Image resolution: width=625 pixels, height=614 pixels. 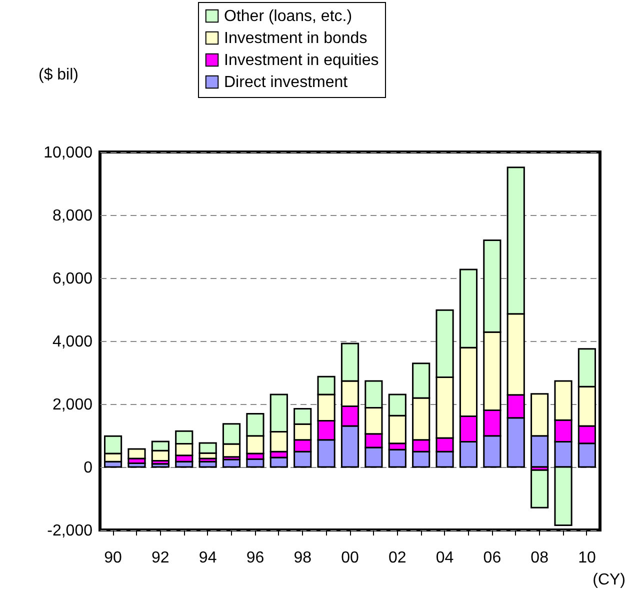 What do you see at coordinates (72, 405) in the screenshot?
I see `y-tick-label: 2,000` at bounding box center [72, 405].